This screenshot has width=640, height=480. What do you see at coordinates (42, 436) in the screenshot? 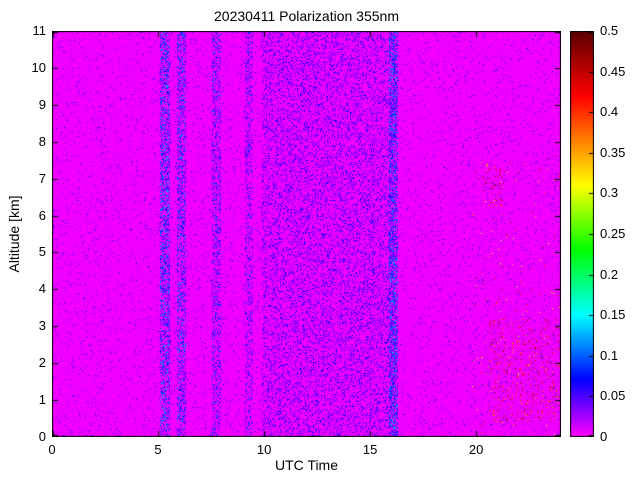
I see `y-tick-label: 0` at bounding box center [42, 436].